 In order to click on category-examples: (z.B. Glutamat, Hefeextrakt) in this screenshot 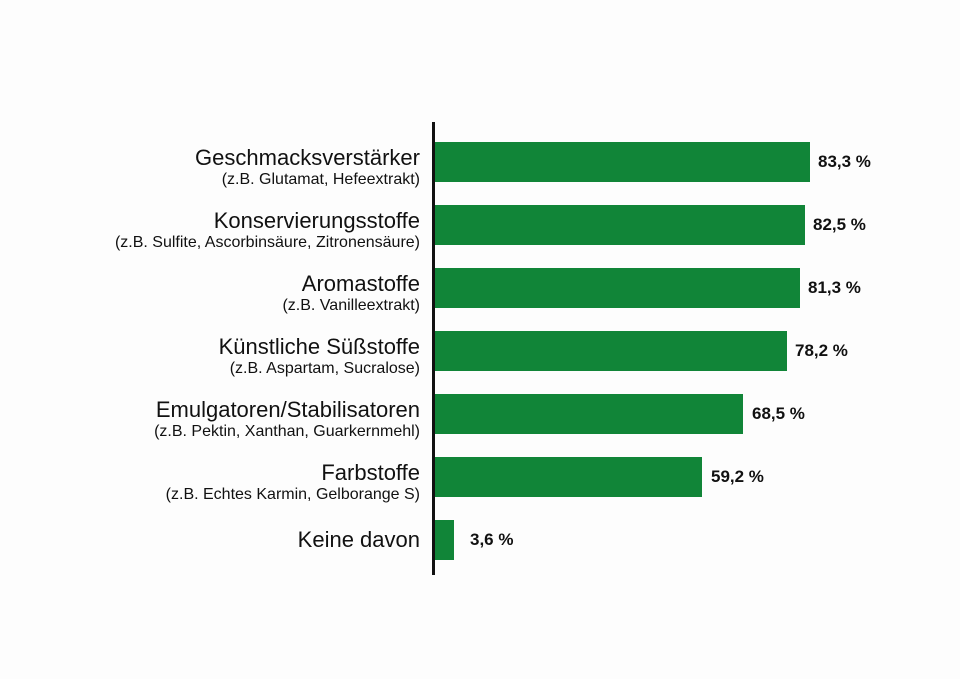, I will do `click(320, 179)`.